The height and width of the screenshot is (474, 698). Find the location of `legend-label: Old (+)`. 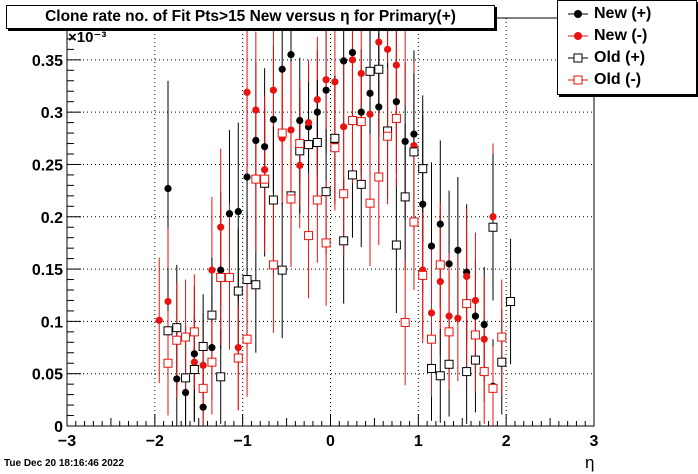

legend-label: Old (+) is located at coordinates (620, 57).